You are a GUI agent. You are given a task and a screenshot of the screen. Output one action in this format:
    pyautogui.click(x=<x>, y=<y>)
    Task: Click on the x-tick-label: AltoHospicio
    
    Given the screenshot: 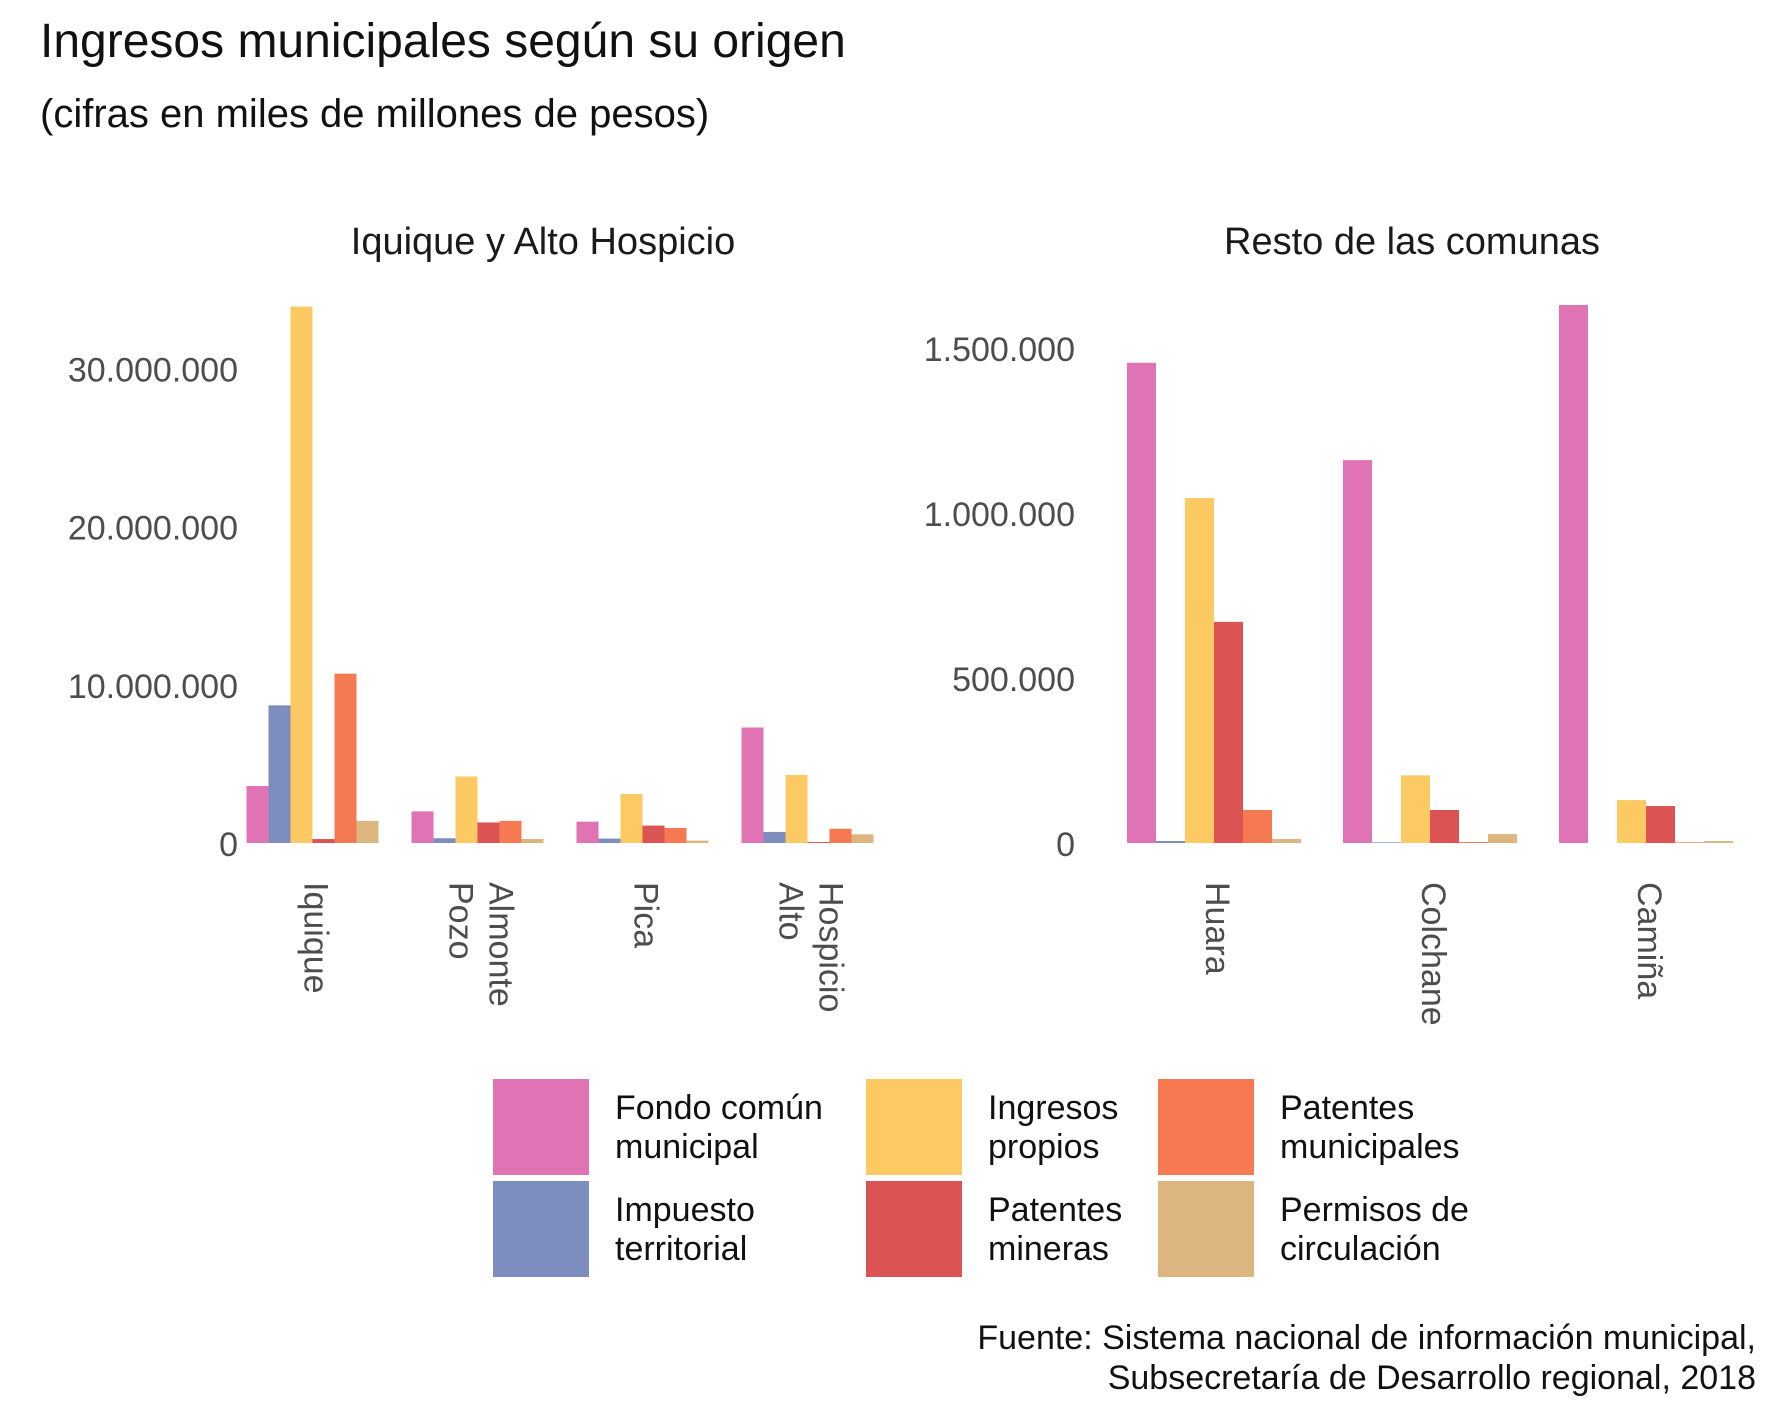 What is the action you would take?
    pyautogui.click(x=811, y=947)
    